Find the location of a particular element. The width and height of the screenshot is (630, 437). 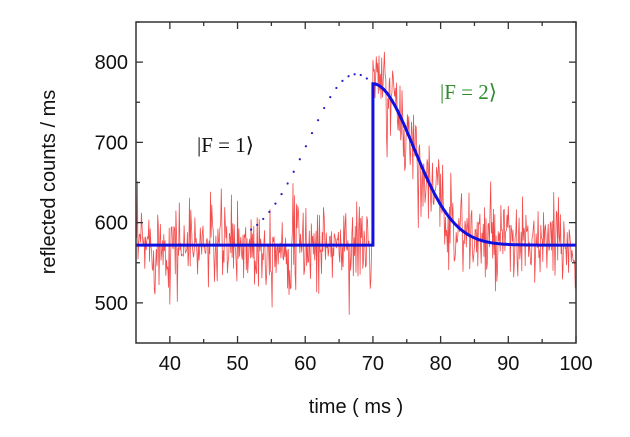

x-tick-label: 60 is located at coordinates (305, 364).